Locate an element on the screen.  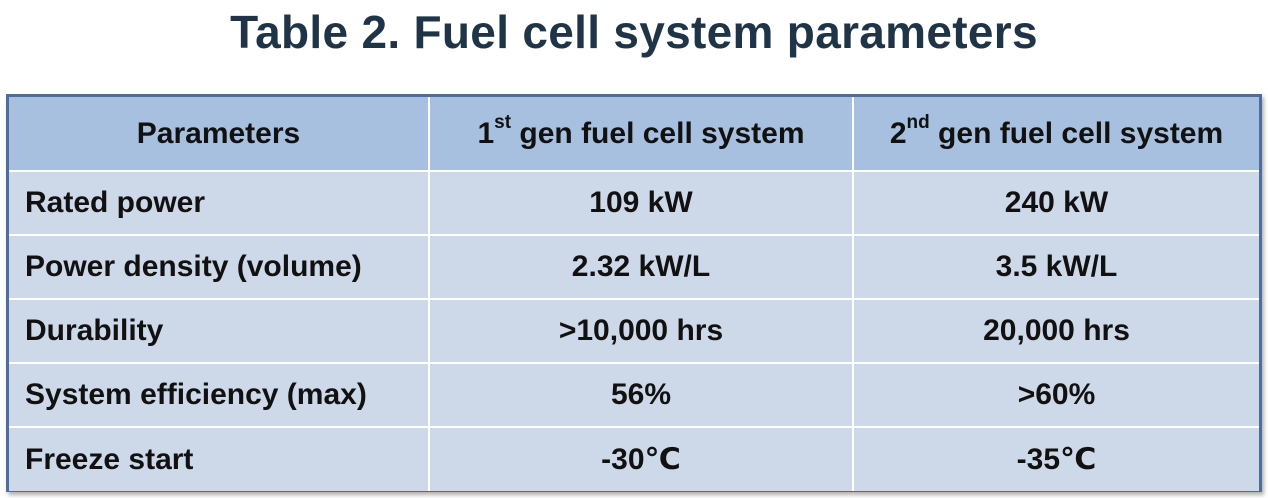
row-parameter: Freeze start is located at coordinates (219, 458).